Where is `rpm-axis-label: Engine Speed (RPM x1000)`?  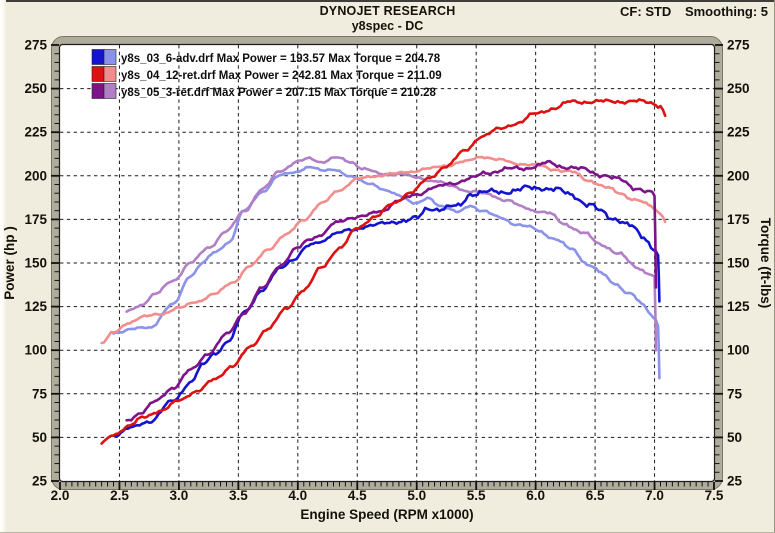
rpm-axis-label: Engine Speed (RPM x1000) is located at coordinates (386, 514).